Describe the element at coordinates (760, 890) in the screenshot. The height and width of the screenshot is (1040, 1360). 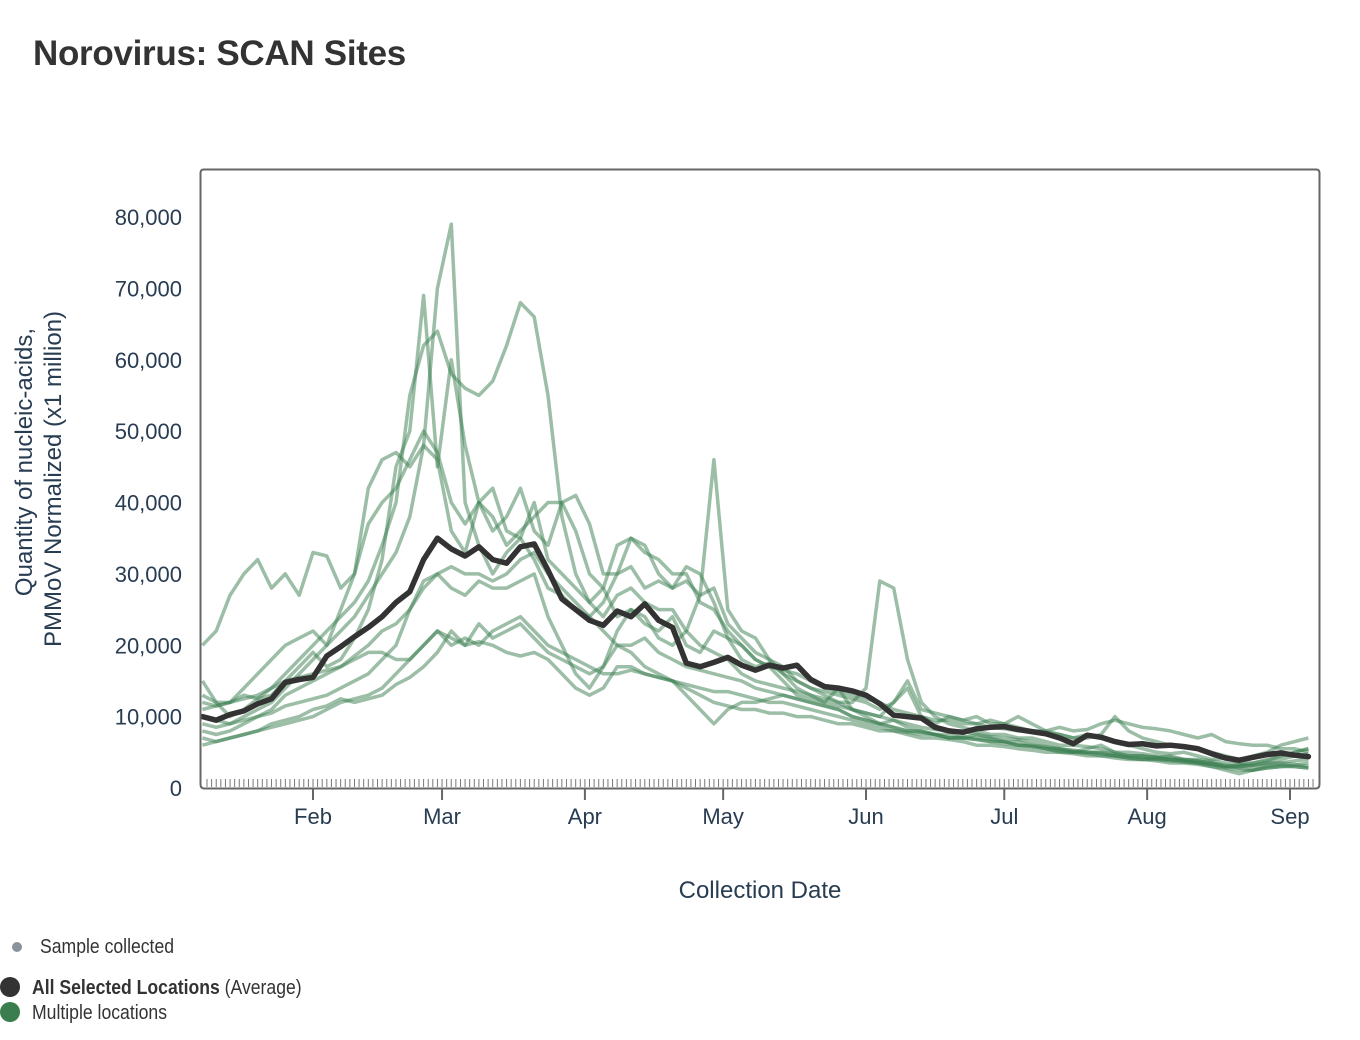
I see `x-axis-title: Collection Date` at that location.